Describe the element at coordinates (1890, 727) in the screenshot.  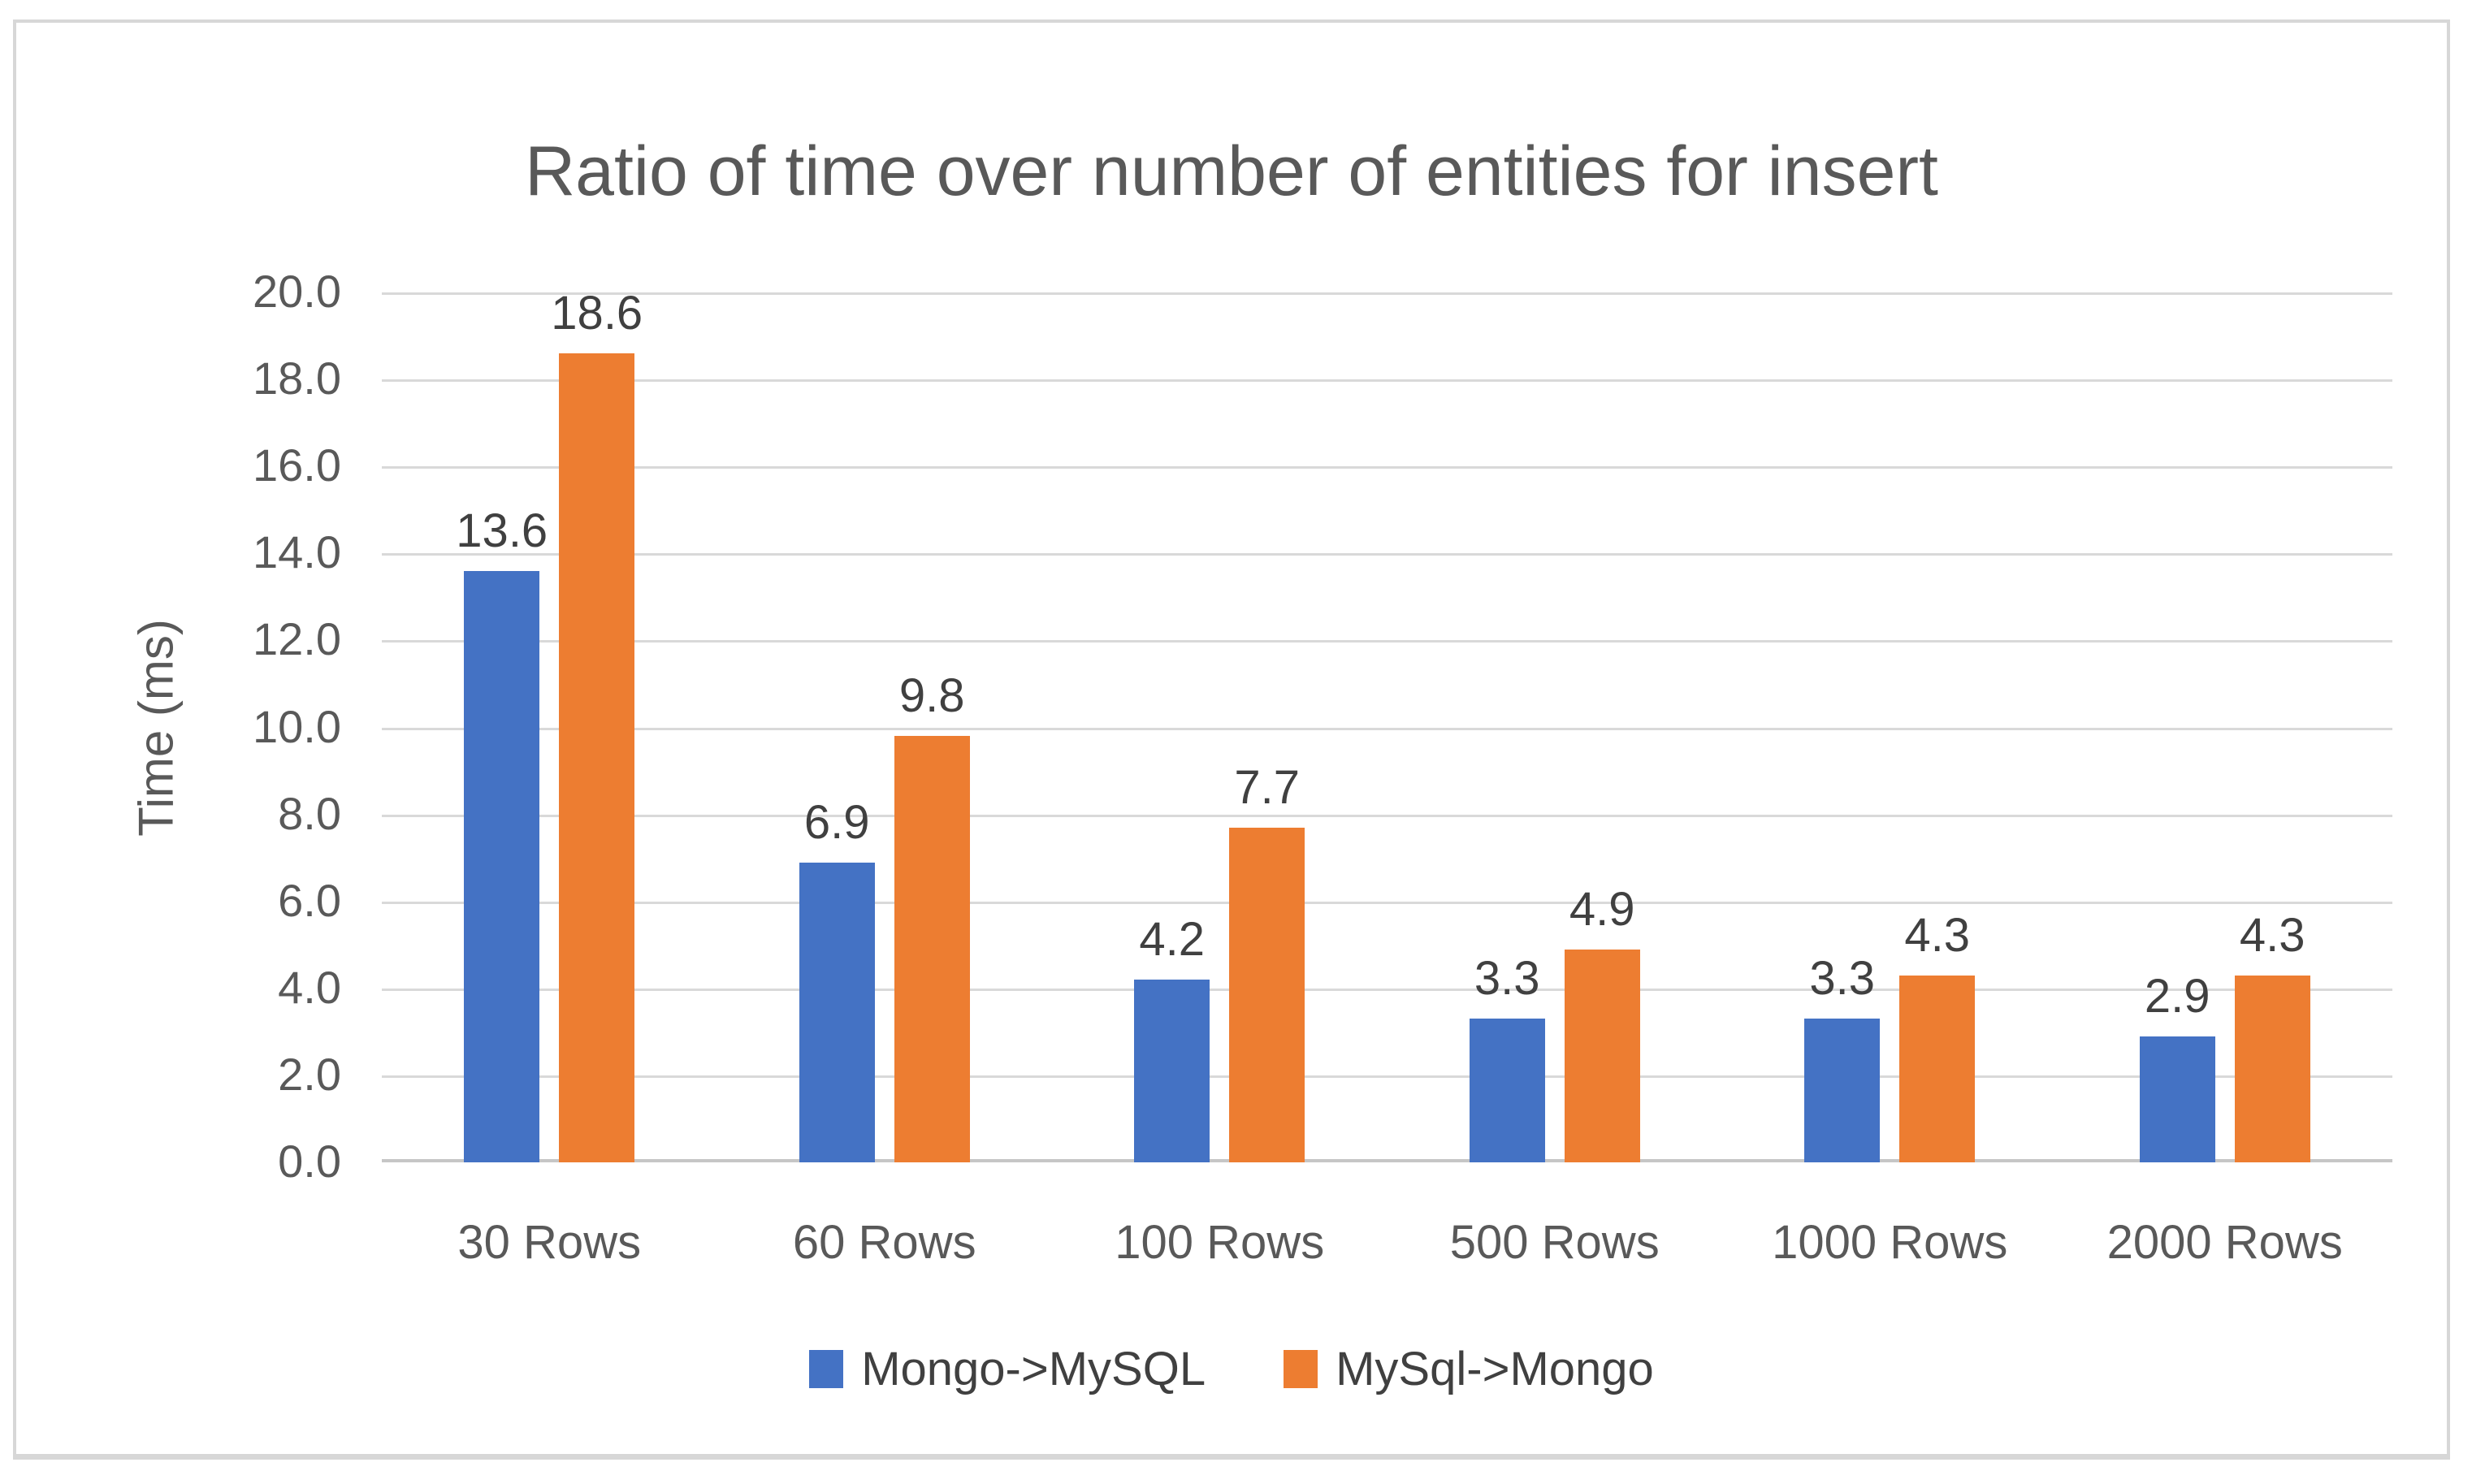
I see `bar-group-1000-rows: 3.3 4.3` at that location.